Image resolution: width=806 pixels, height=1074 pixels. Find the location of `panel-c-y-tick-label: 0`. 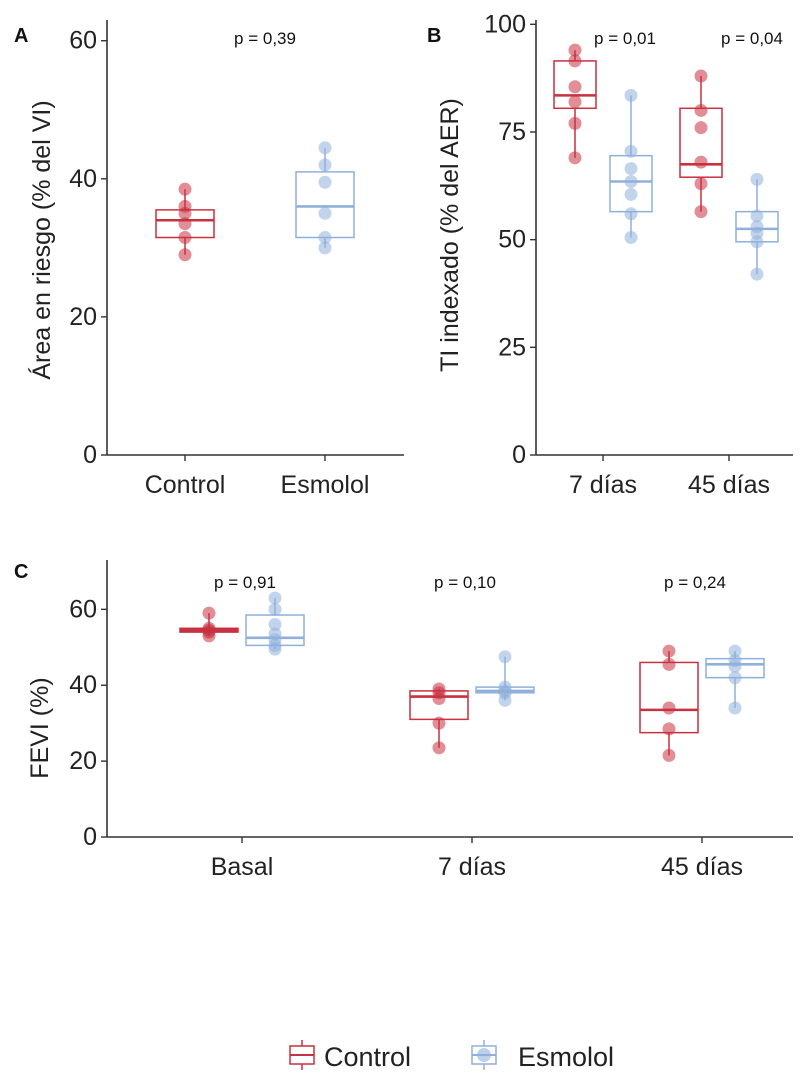

panel-c-y-tick-label: 0 is located at coordinates (90, 837).